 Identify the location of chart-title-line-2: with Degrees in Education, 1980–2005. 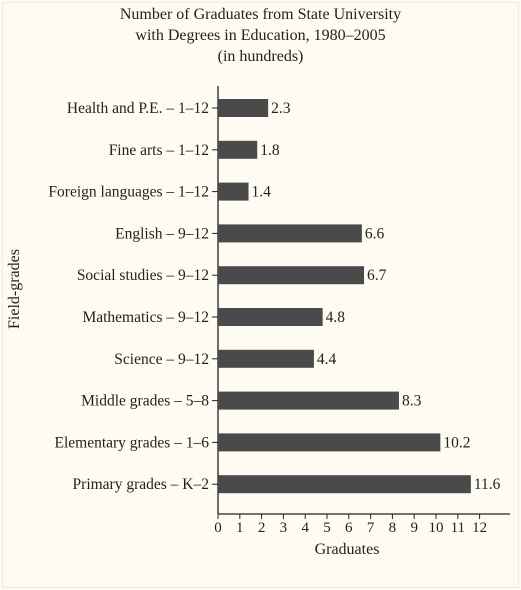
(260, 35).